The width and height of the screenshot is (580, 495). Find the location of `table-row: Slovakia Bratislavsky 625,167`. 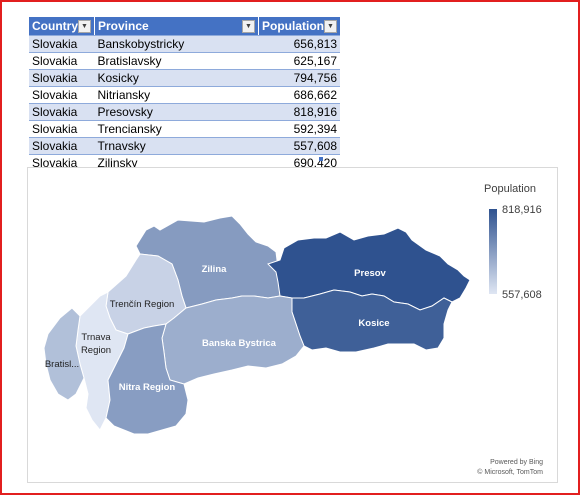

table-row: Slovakia Bratislavsky 625,167 is located at coordinates (184, 61).